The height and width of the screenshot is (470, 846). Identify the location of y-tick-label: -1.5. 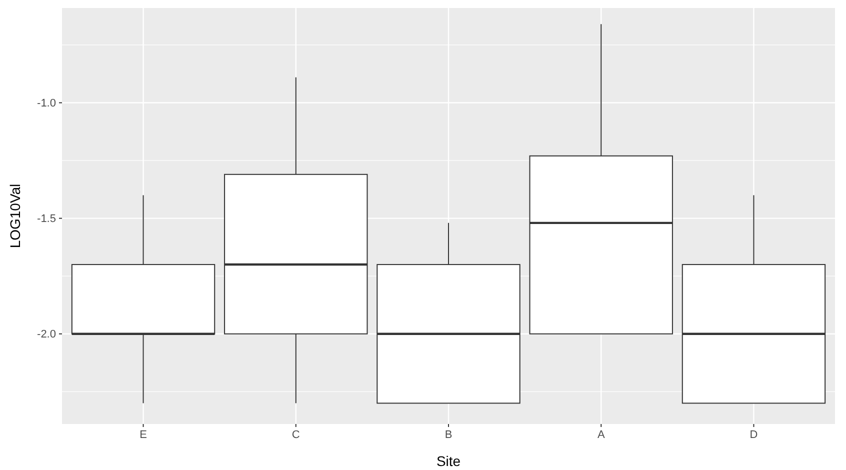
(46, 218).